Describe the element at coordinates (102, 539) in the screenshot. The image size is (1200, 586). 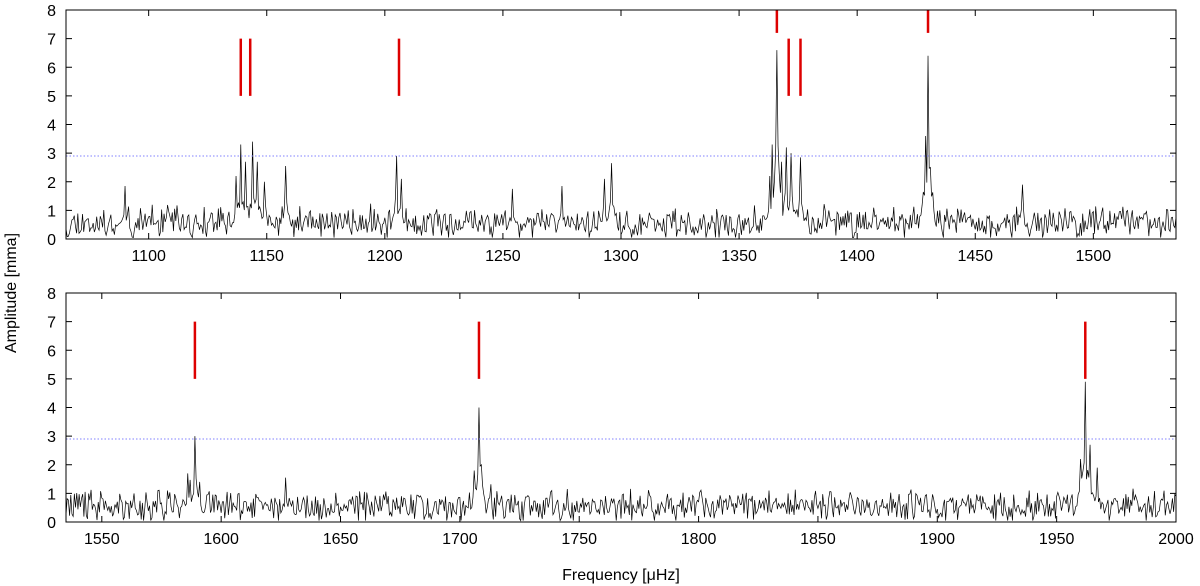
I see `x-tick-label-bottom-1550: 1550` at that location.